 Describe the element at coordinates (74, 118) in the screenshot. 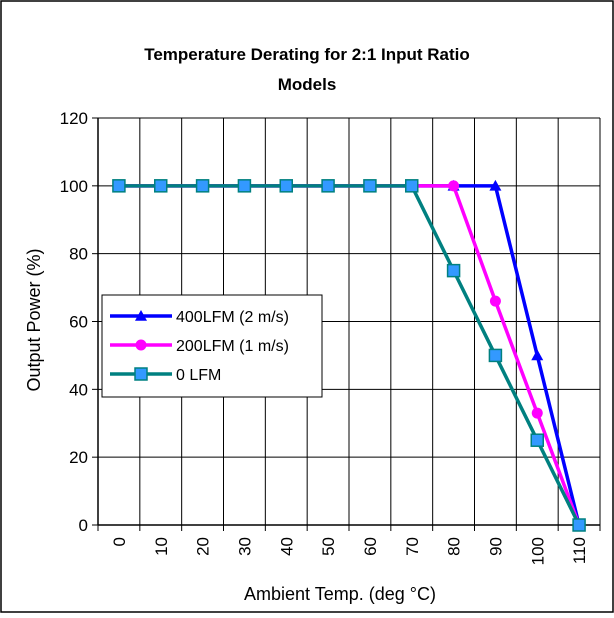

I see `y-tick-label: 120` at that location.